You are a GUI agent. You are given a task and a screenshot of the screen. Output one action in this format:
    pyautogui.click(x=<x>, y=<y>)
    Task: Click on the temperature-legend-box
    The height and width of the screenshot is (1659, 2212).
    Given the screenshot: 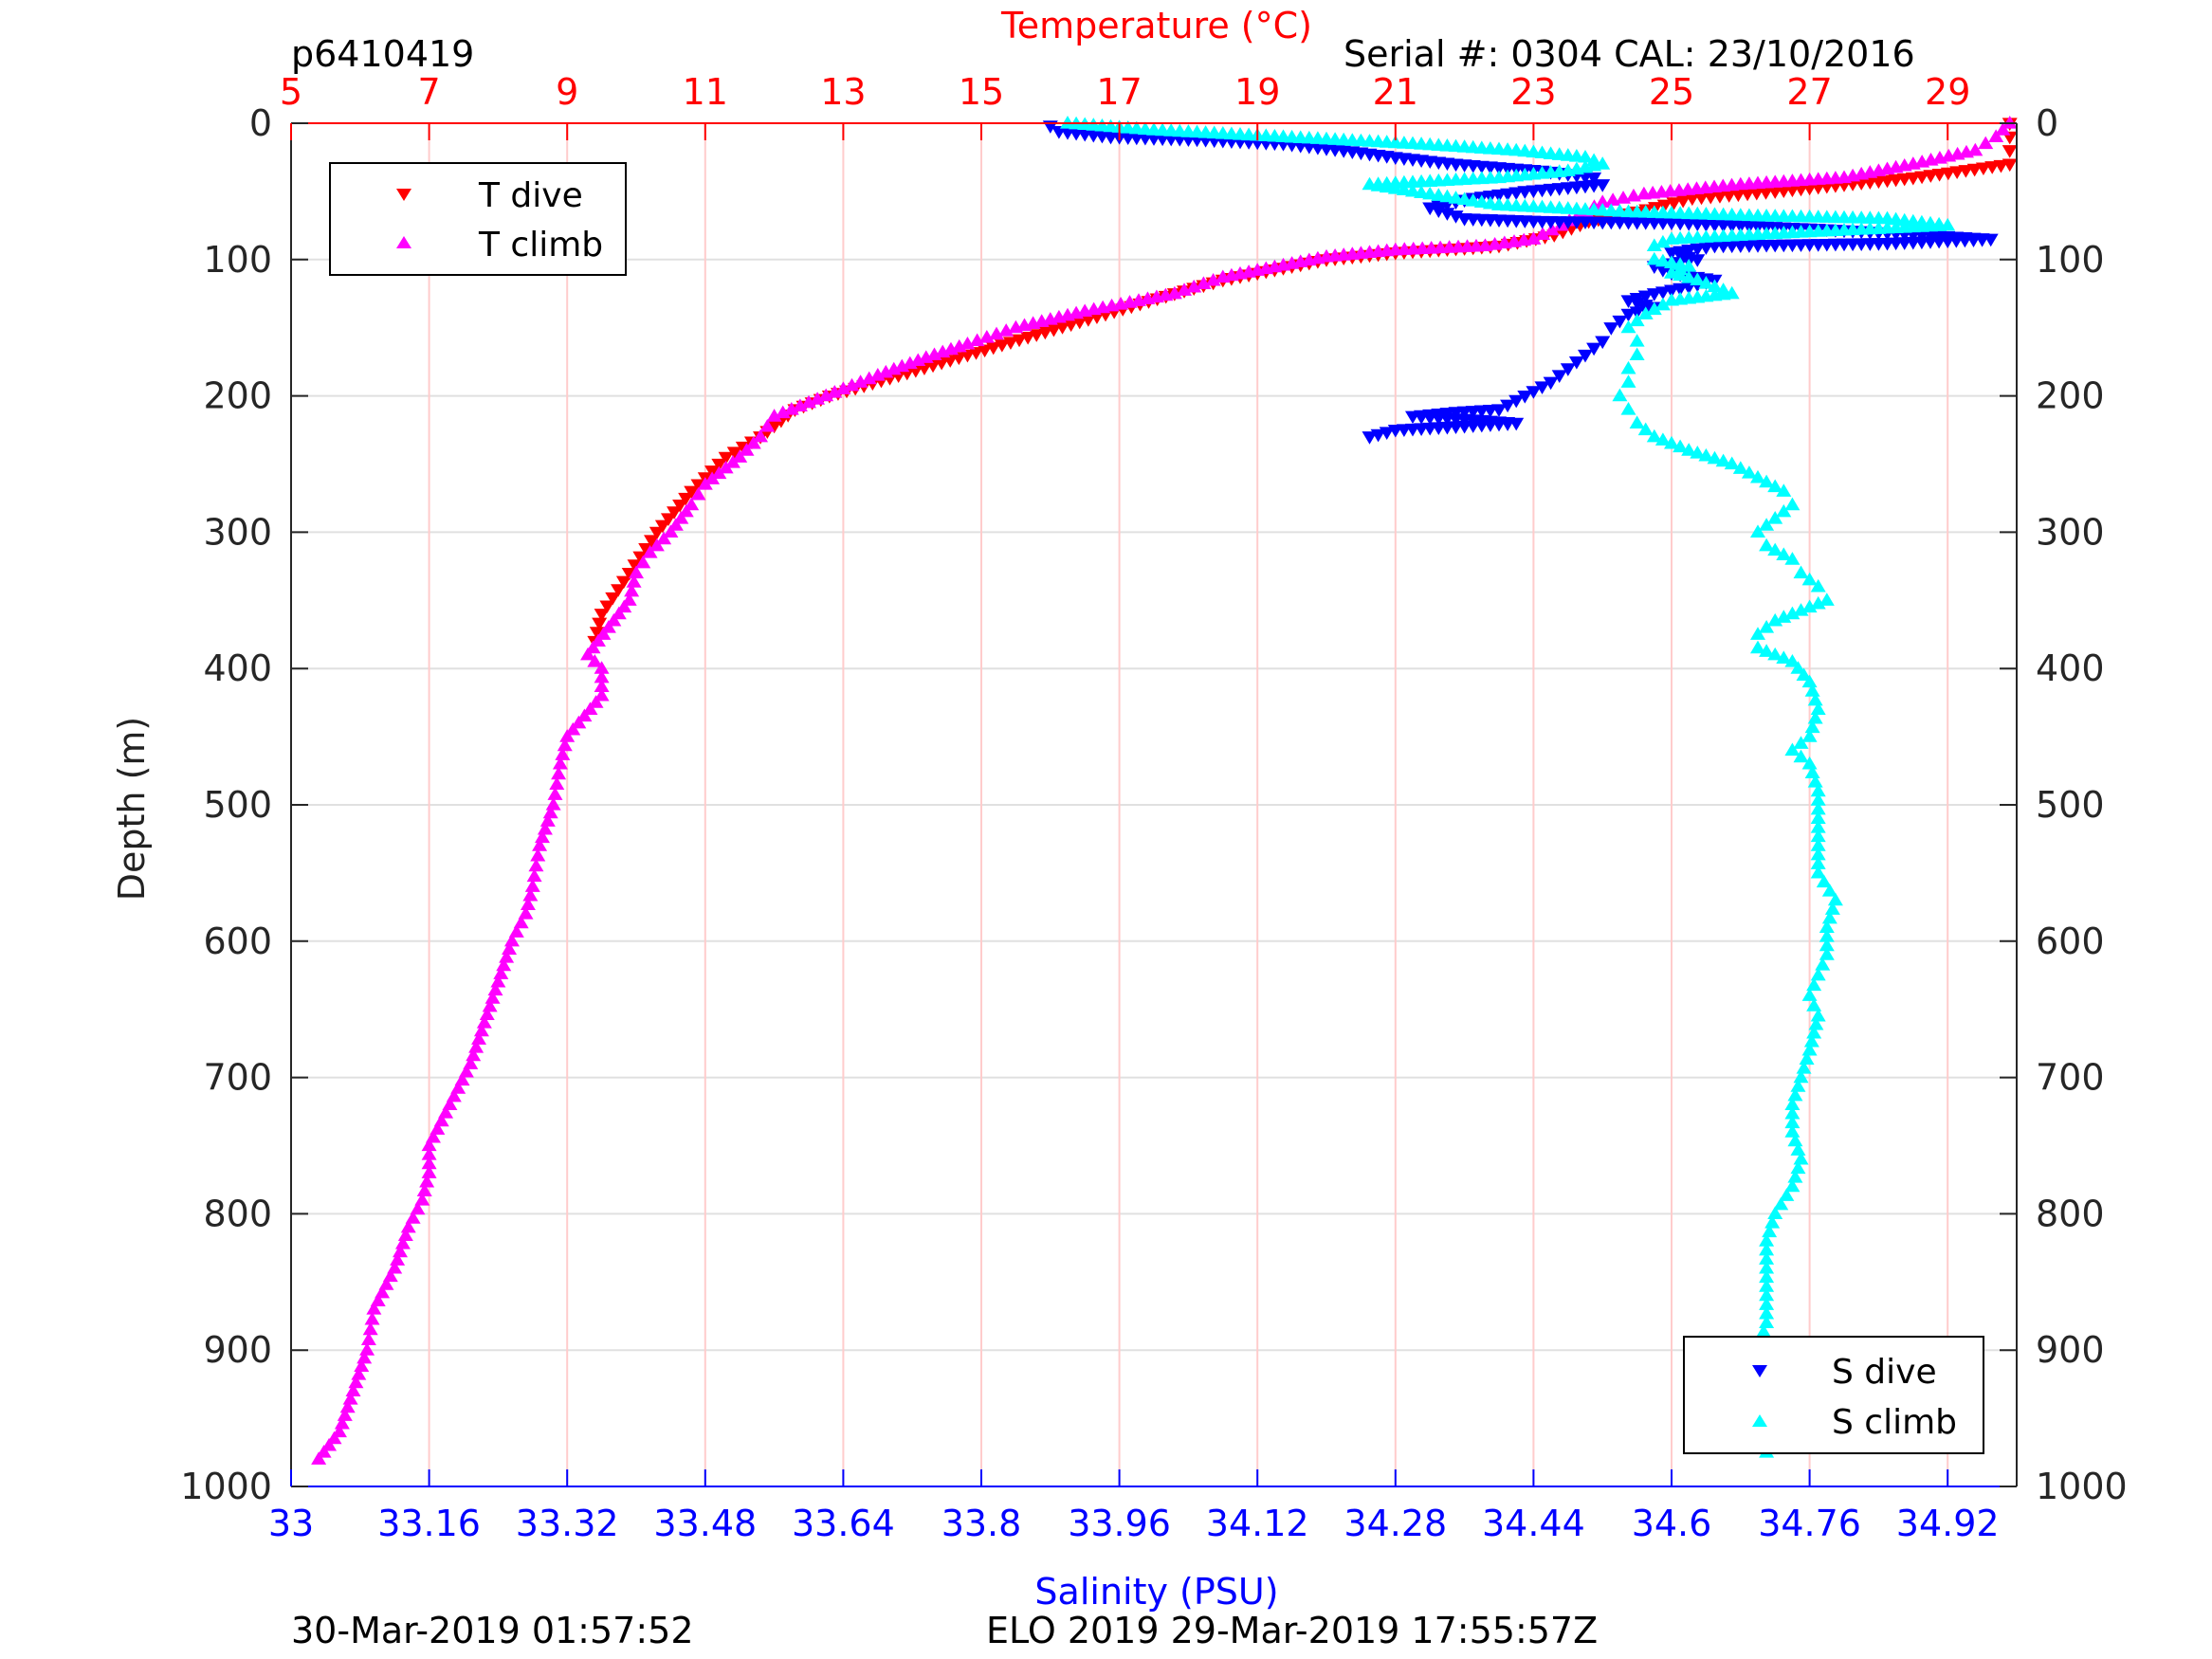 What is the action you would take?
    pyautogui.click(x=478, y=219)
    